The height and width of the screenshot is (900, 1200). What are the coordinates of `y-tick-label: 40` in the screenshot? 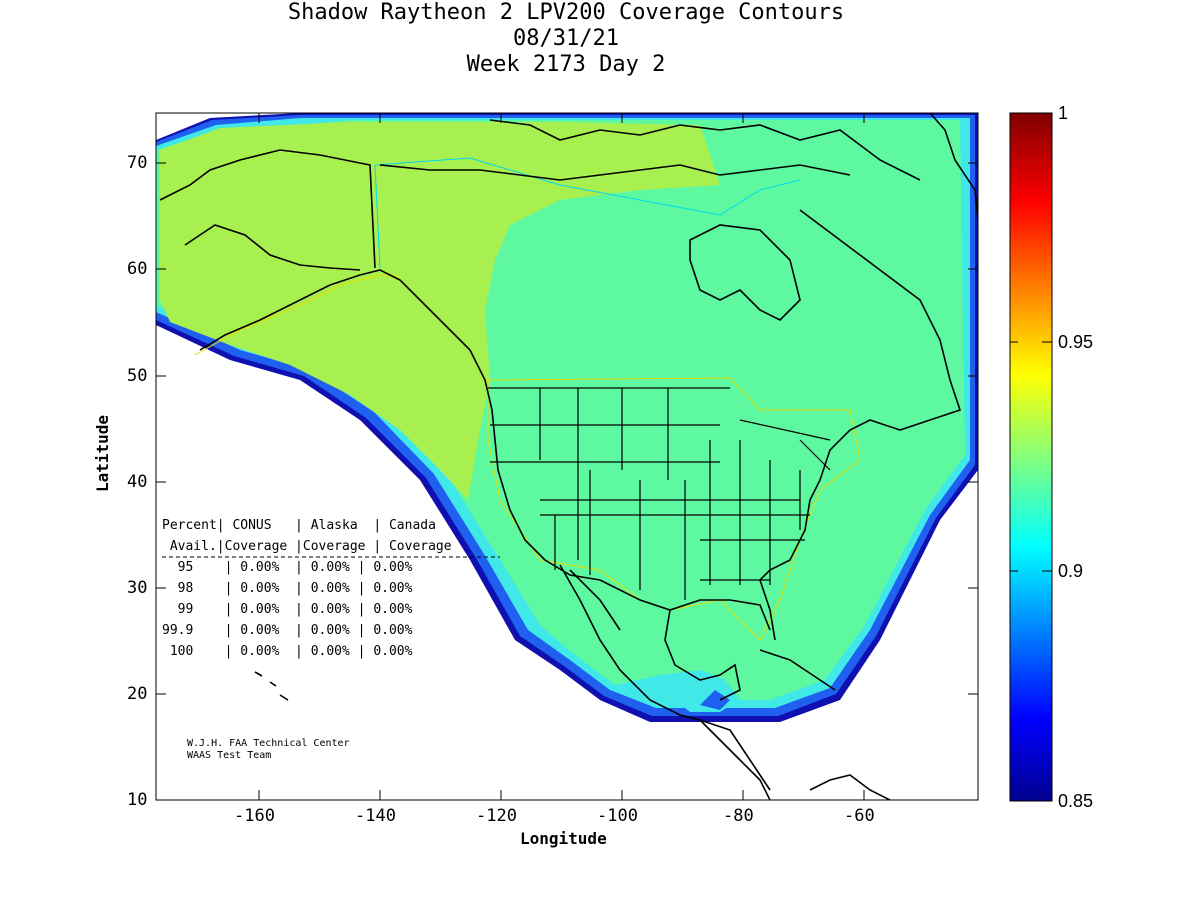 It's located at (137, 482).